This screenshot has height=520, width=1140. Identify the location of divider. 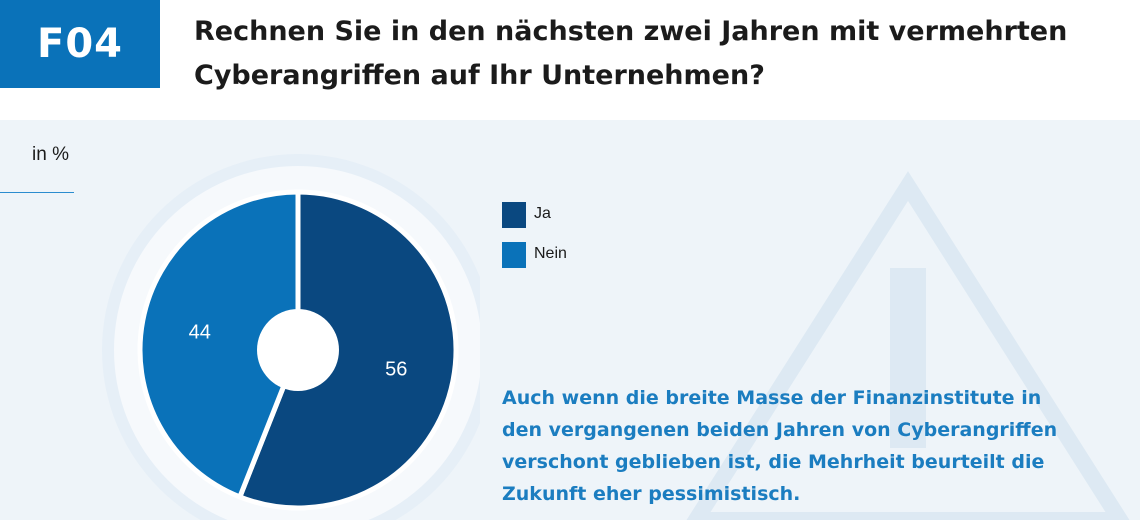
(37, 192).